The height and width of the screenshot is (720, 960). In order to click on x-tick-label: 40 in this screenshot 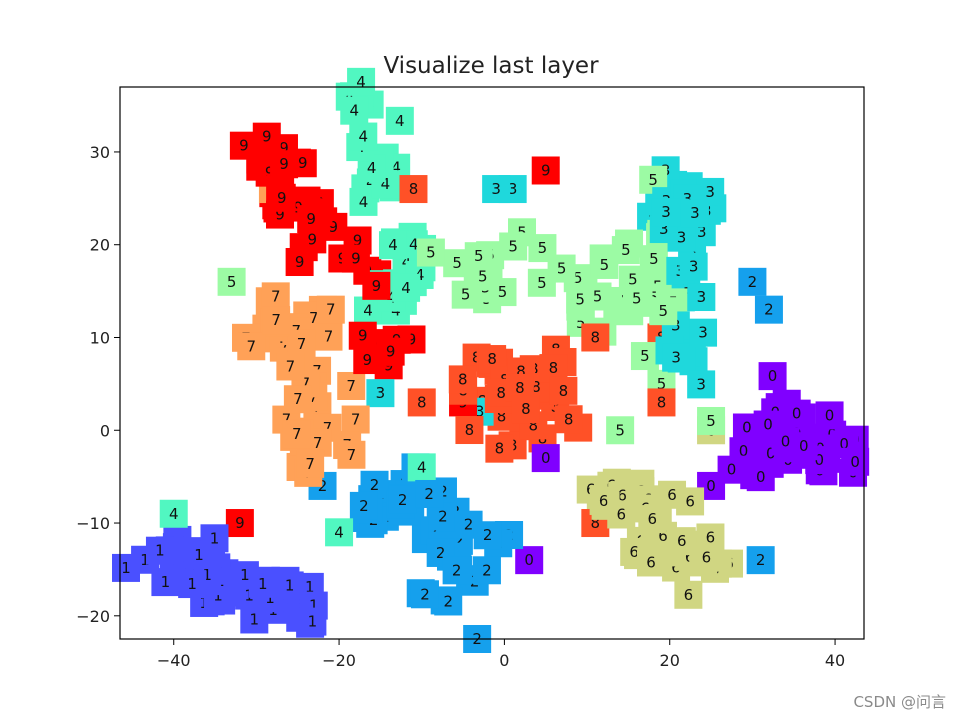, I will do `click(835, 660)`.